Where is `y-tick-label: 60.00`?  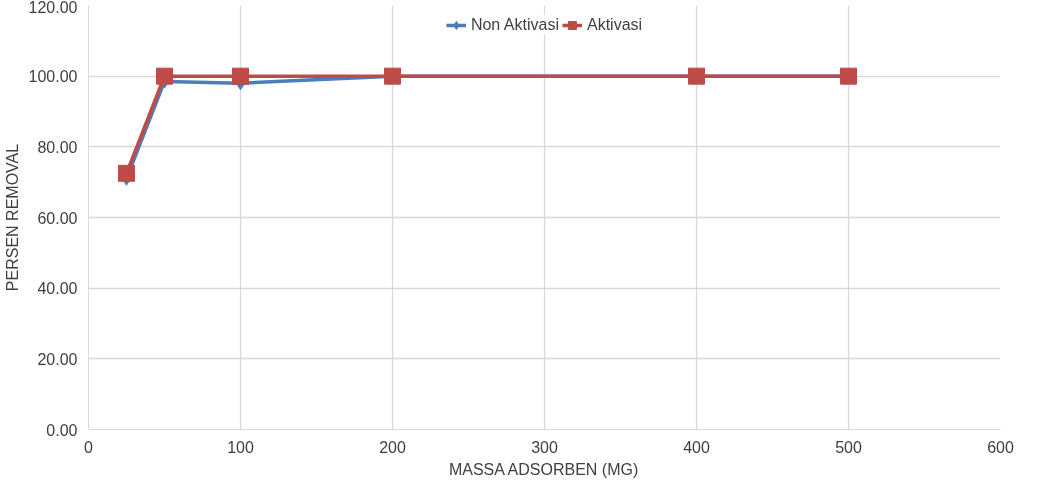
y-tick-label: 60.00 is located at coordinates (57, 218).